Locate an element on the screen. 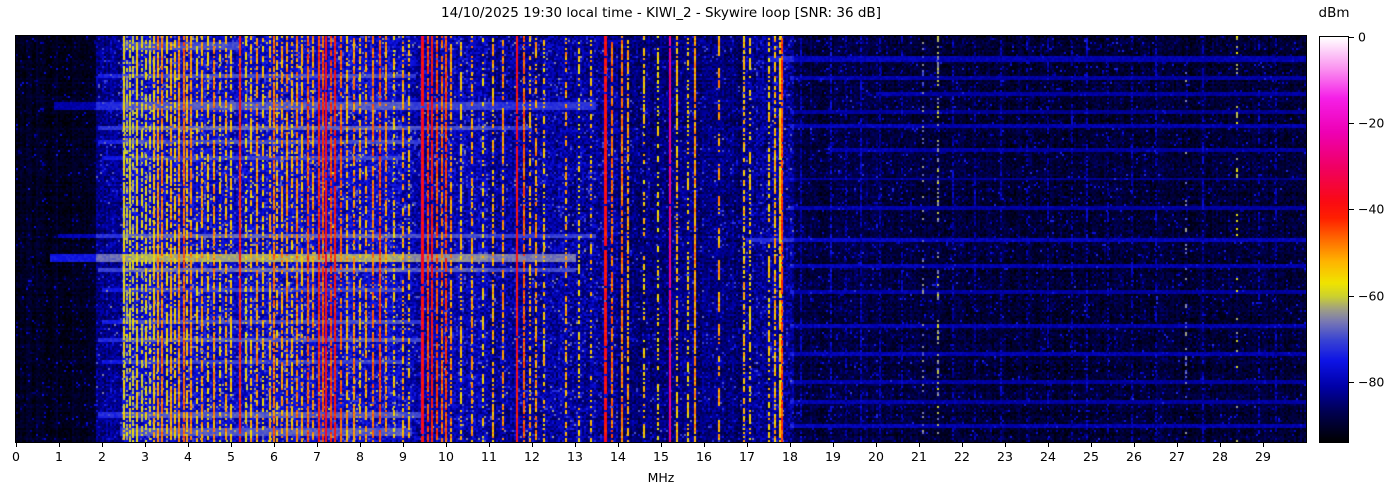 The image size is (1400, 500). x-tick-label: 15 is located at coordinates (661, 456).